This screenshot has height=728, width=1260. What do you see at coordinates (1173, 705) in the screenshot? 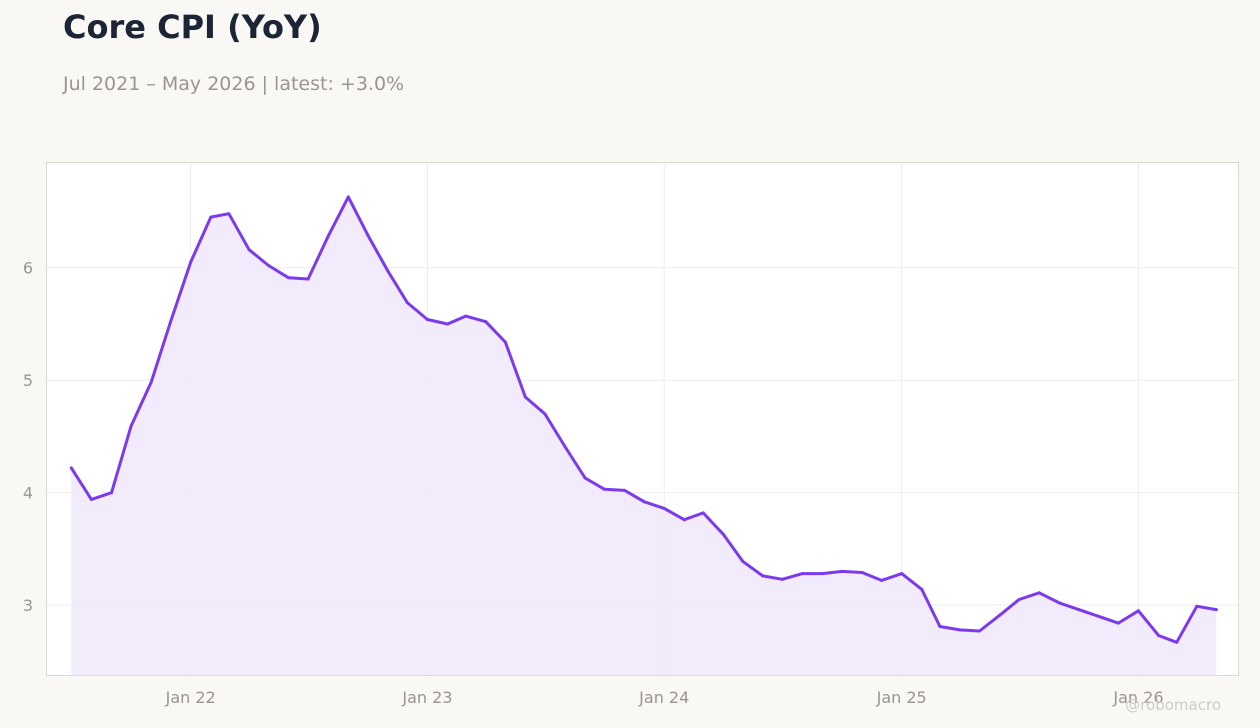
I see `watermark: @robomacro` at bounding box center [1173, 705].